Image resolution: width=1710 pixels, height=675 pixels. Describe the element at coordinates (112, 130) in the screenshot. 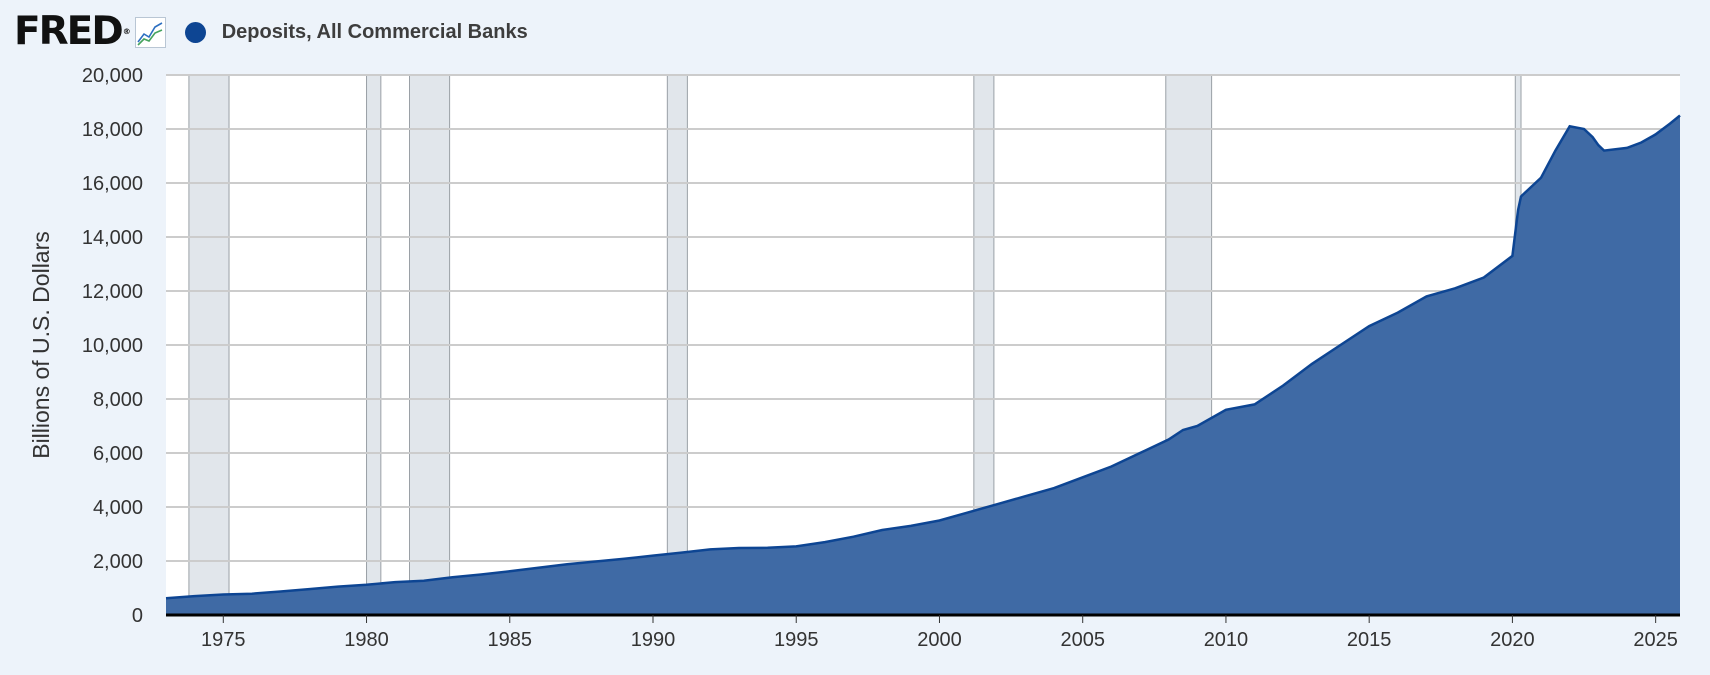

I see `y-tick-label: 18,000` at that location.